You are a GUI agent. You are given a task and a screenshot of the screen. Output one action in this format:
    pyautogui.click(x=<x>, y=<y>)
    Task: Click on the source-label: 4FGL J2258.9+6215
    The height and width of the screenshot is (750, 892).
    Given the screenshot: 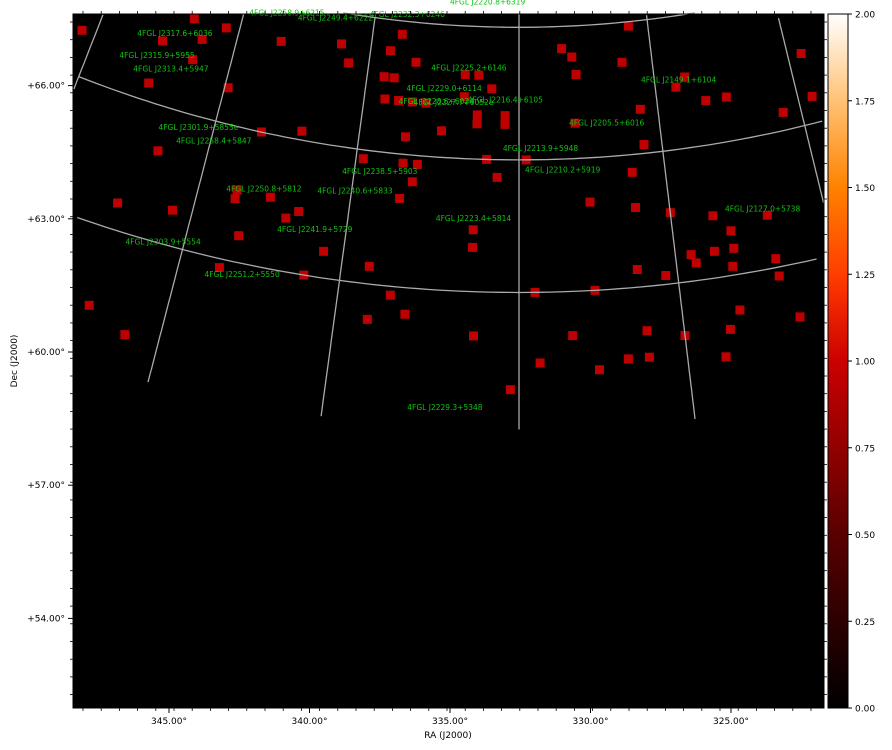 What is the action you would take?
    pyautogui.click(x=287, y=13)
    